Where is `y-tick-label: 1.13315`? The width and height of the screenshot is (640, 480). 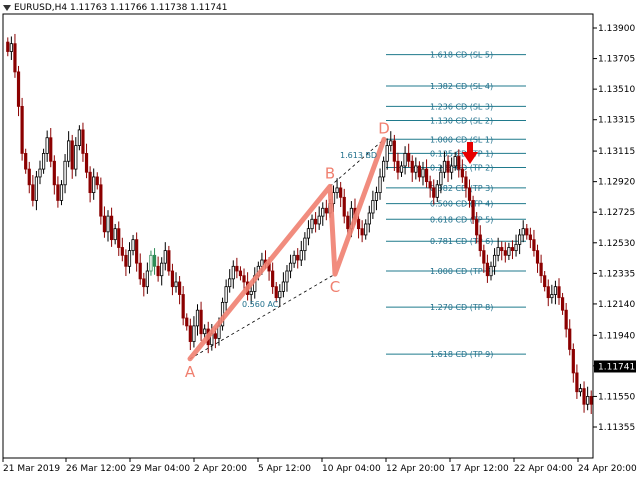
y-tick-label: 1.13315 is located at coordinates (616, 121).